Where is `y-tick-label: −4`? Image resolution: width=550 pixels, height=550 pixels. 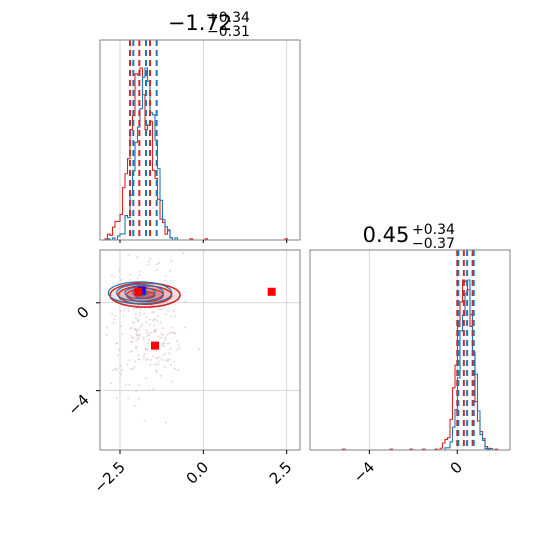 y-tick-label: −4 is located at coordinates (78, 405).